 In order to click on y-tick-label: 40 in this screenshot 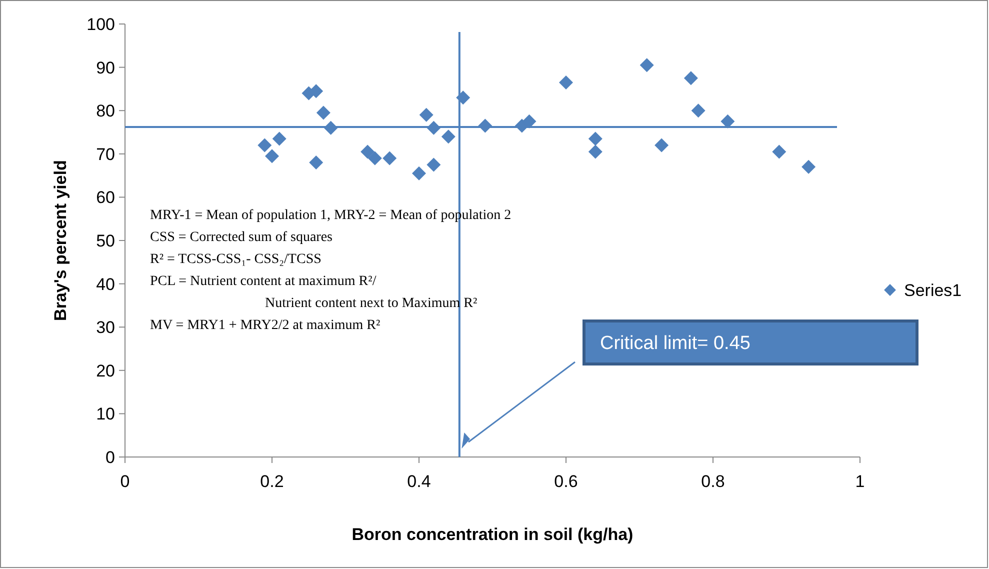, I will do `click(105, 284)`.